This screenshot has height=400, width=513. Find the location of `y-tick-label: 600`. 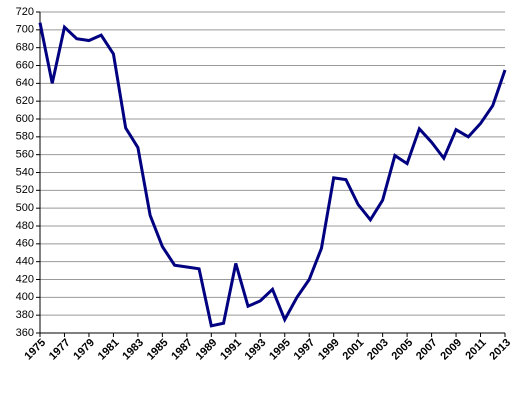

y-tick-label: 600 is located at coordinates (25, 119).